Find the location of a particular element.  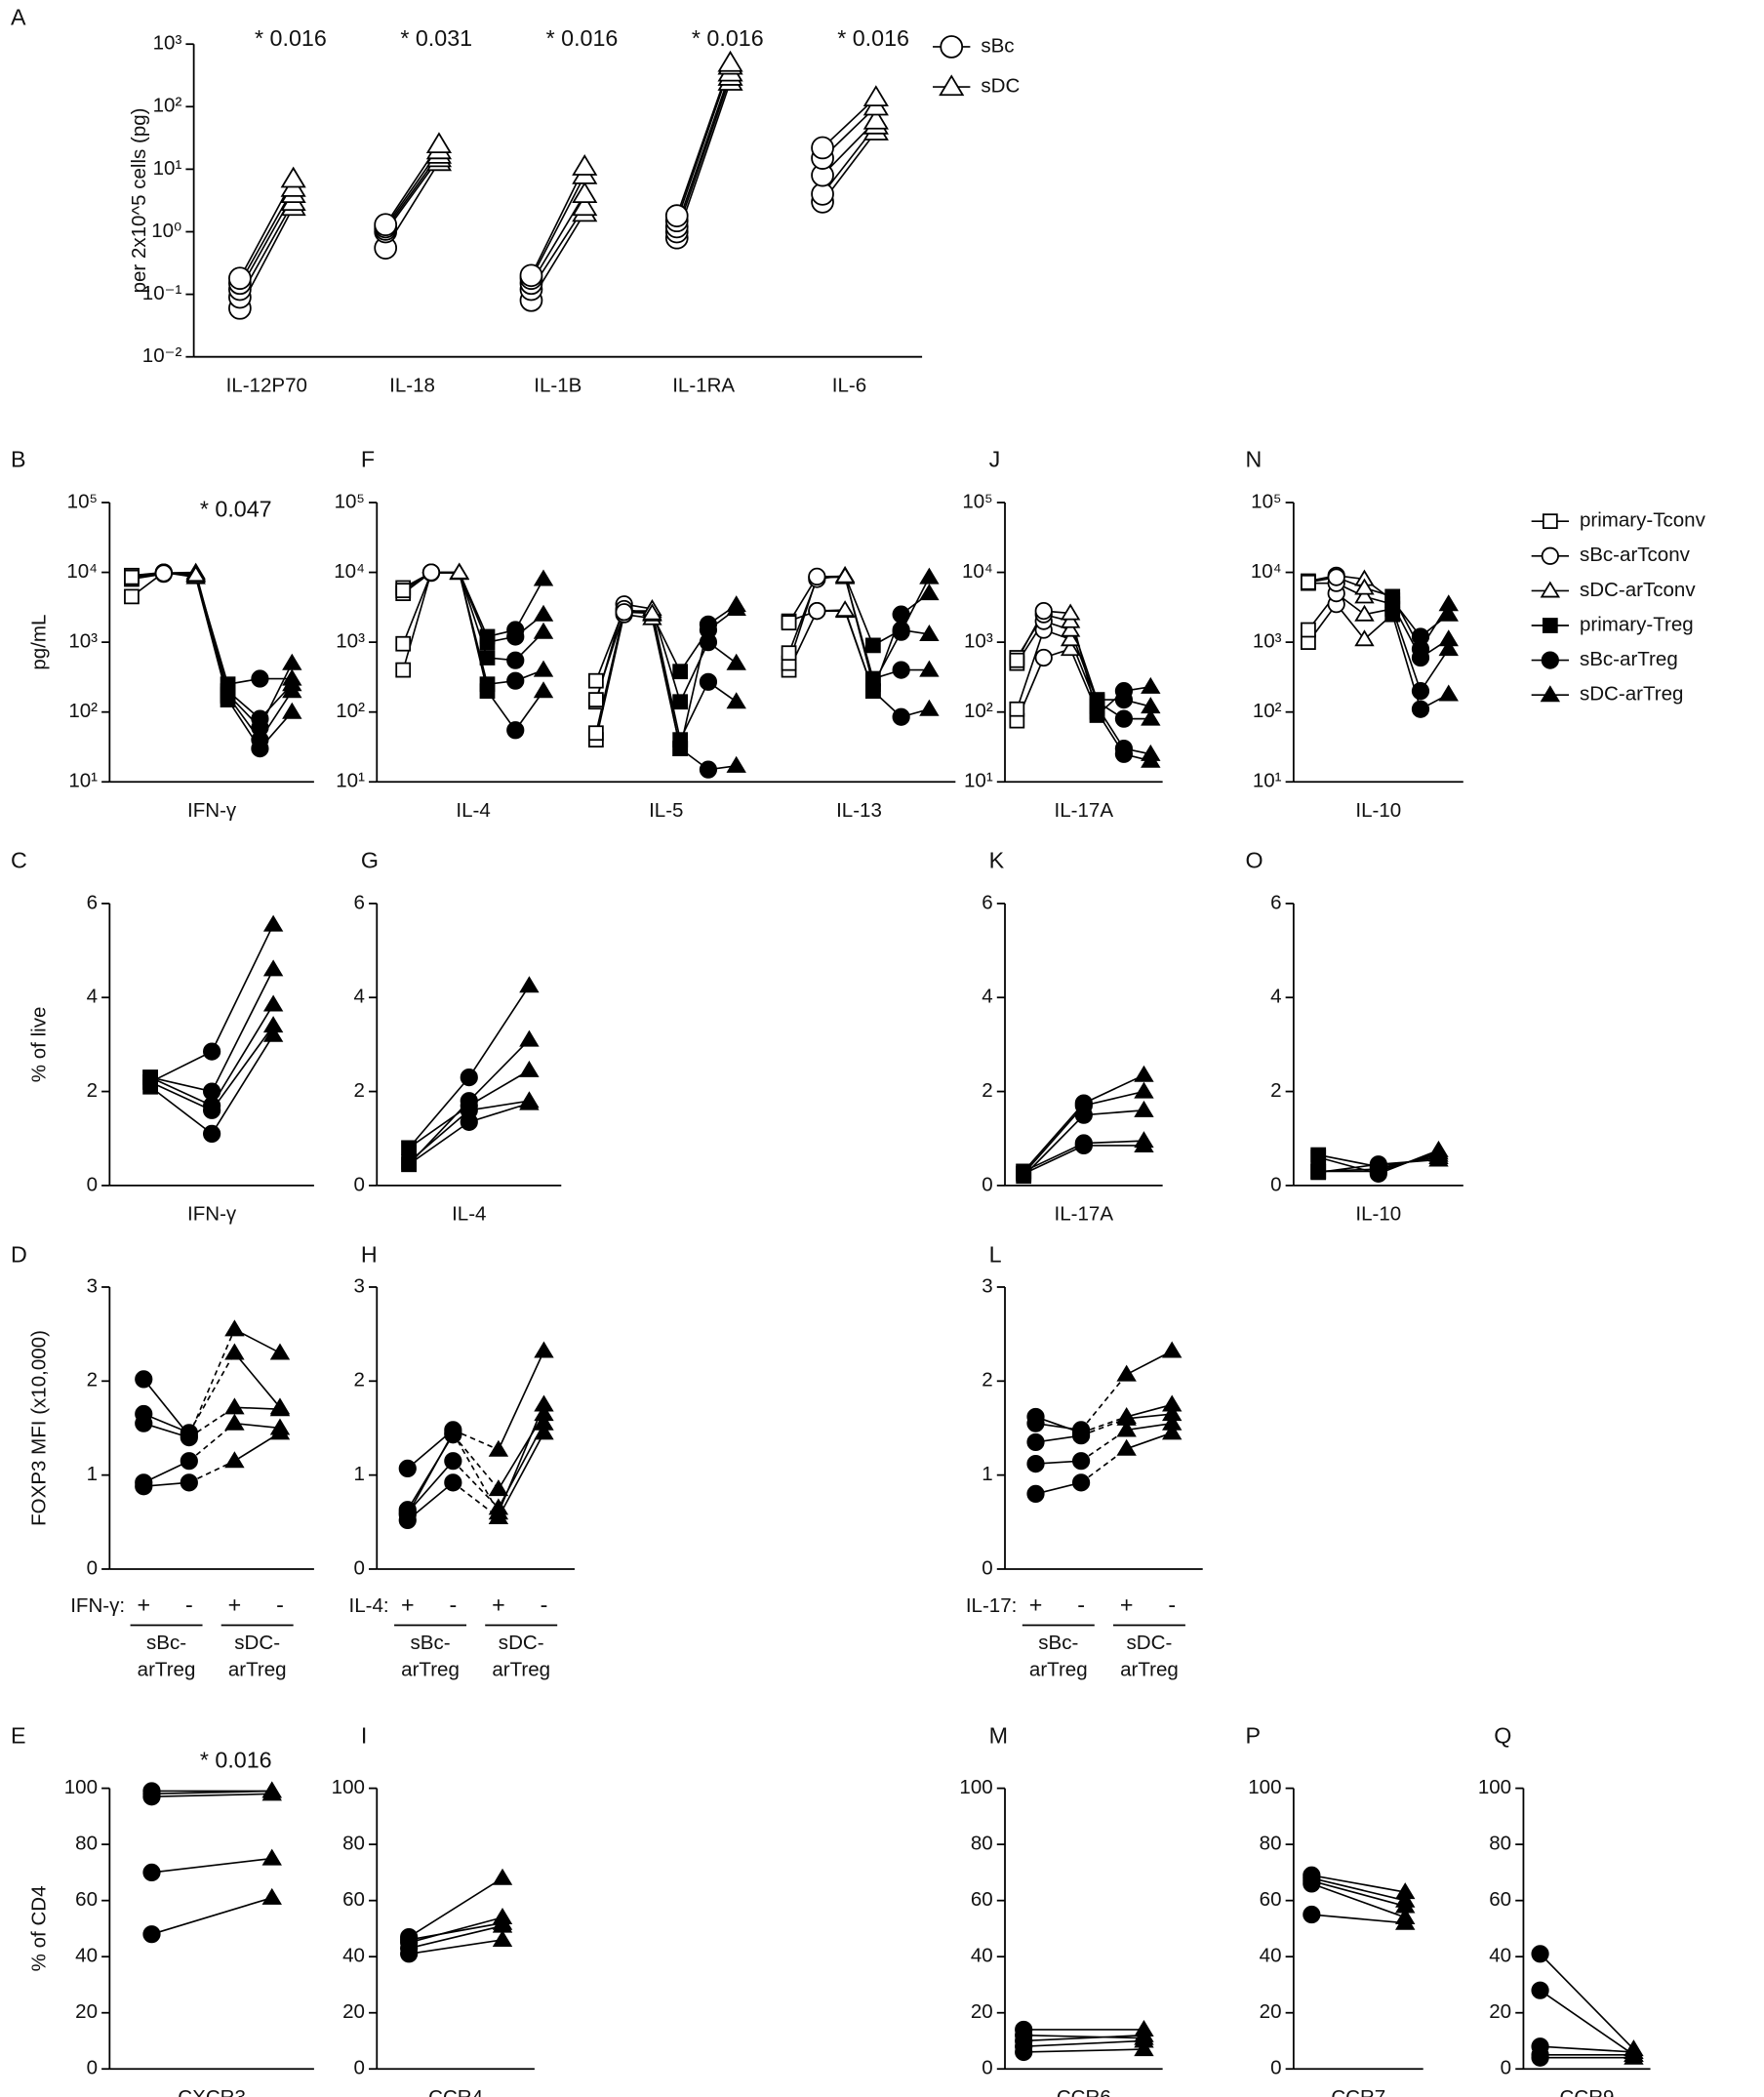

y-tick-label: 10² is located at coordinates (979, 711).